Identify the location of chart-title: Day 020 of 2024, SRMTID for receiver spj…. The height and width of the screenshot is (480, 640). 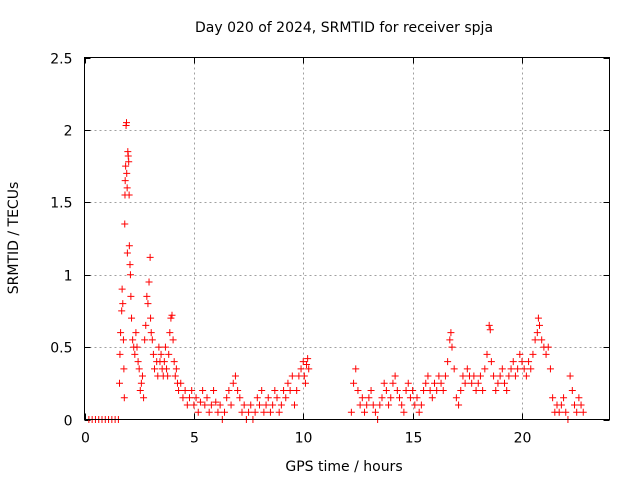
(344, 28).